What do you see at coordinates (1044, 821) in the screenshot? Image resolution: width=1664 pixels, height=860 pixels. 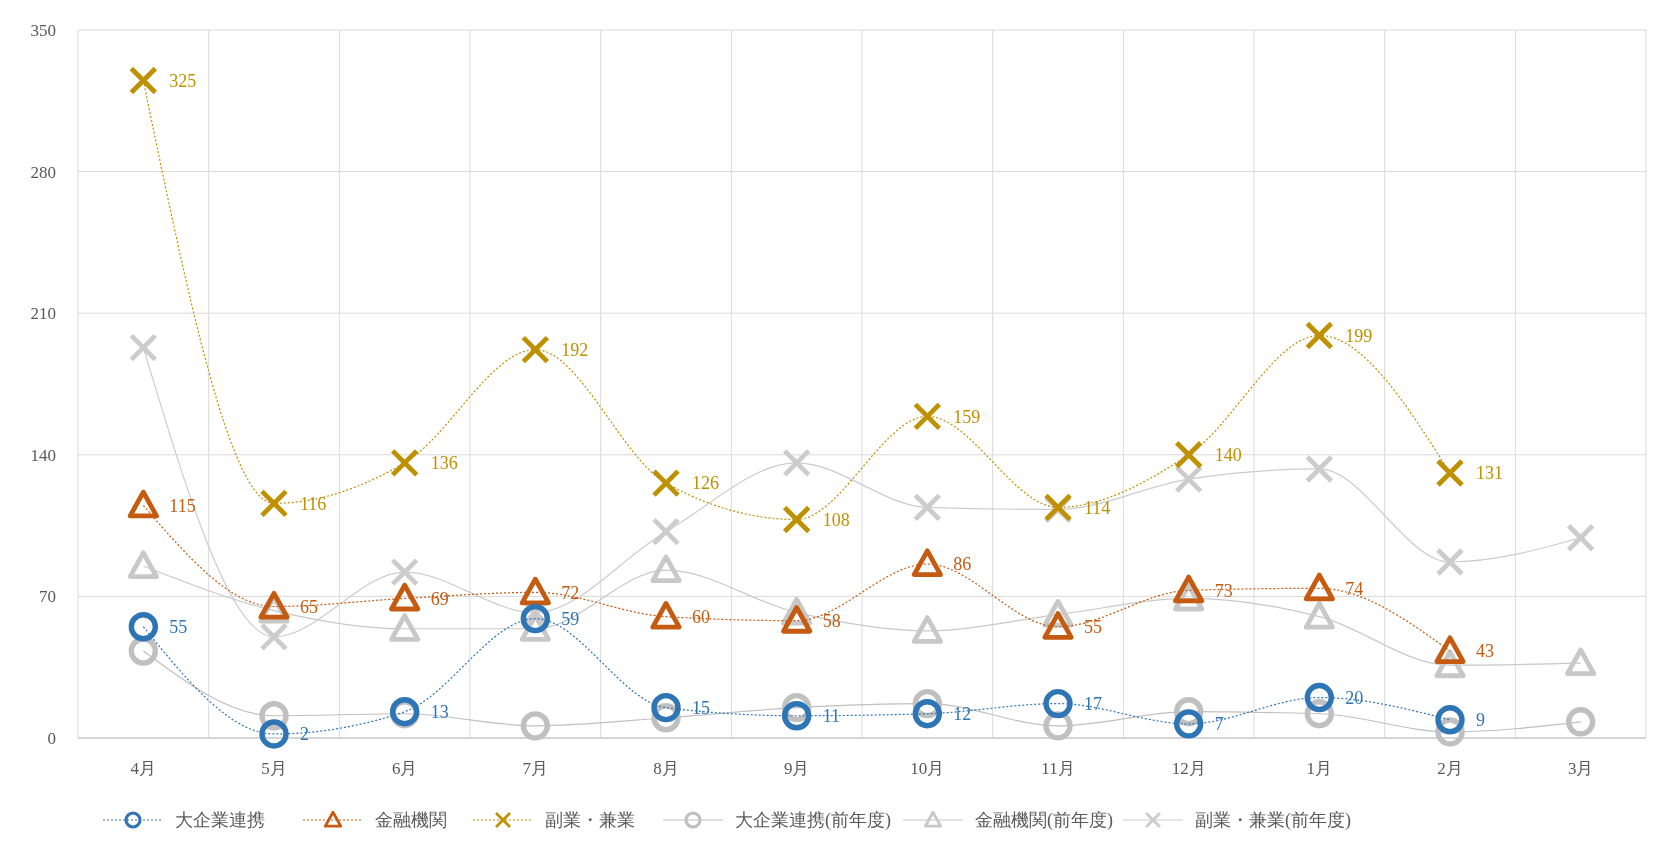 I see `legend-label: 金融機関(前年度)` at bounding box center [1044, 821].